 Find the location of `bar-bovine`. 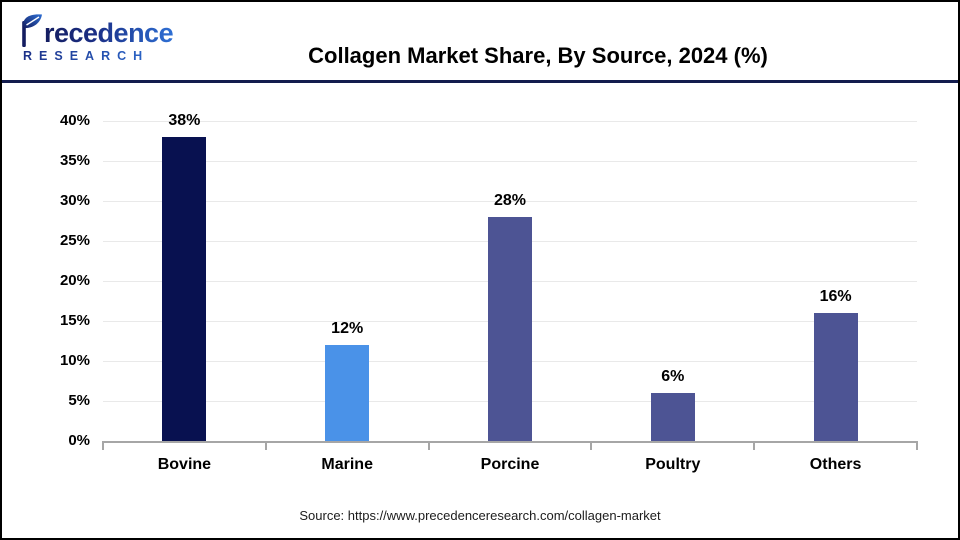

bar-bovine is located at coordinates (184, 289).